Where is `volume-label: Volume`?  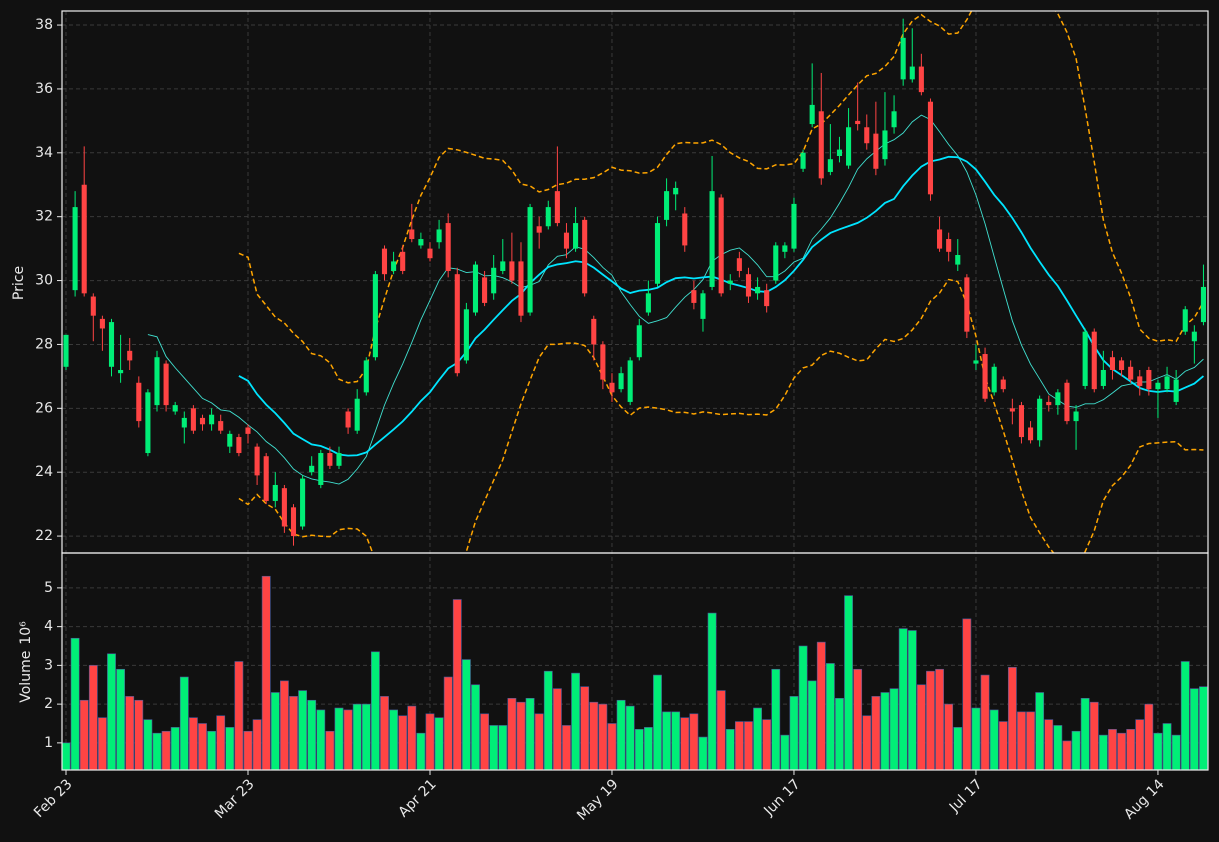 volume-label: Volume is located at coordinates (26, 677).